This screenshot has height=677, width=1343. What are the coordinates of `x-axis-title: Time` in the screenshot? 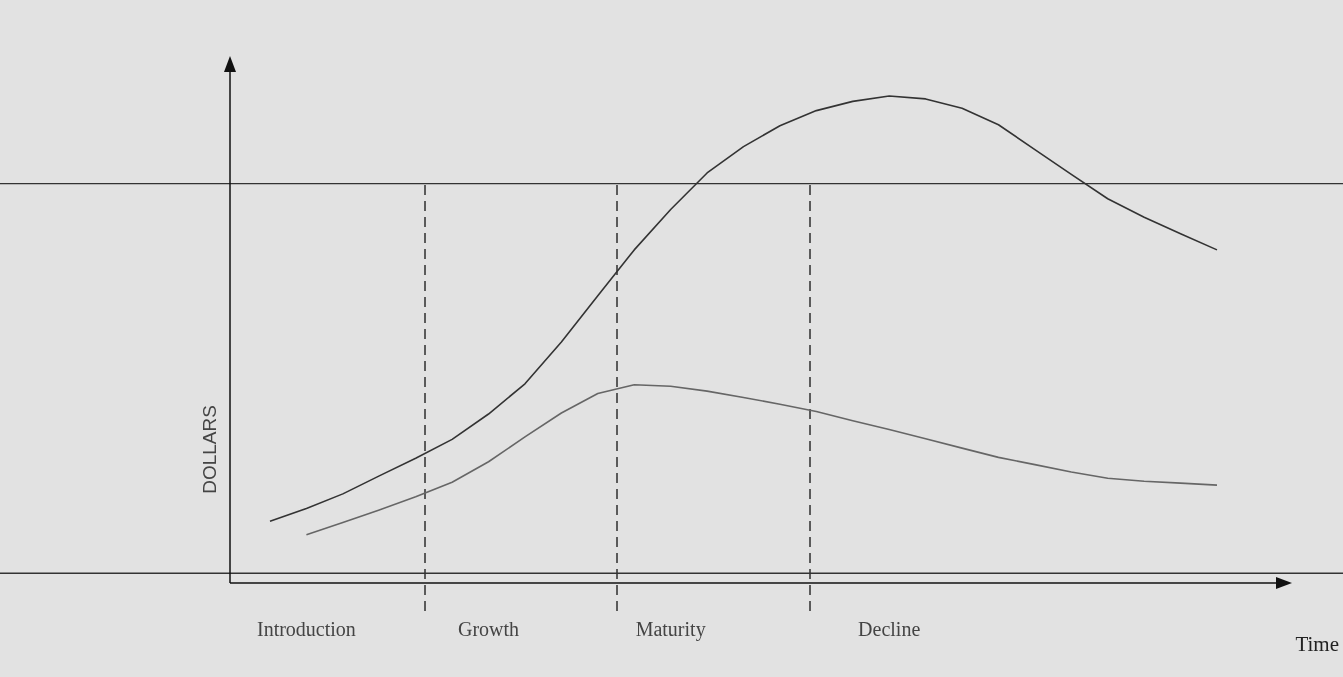 It's located at (1317, 644).